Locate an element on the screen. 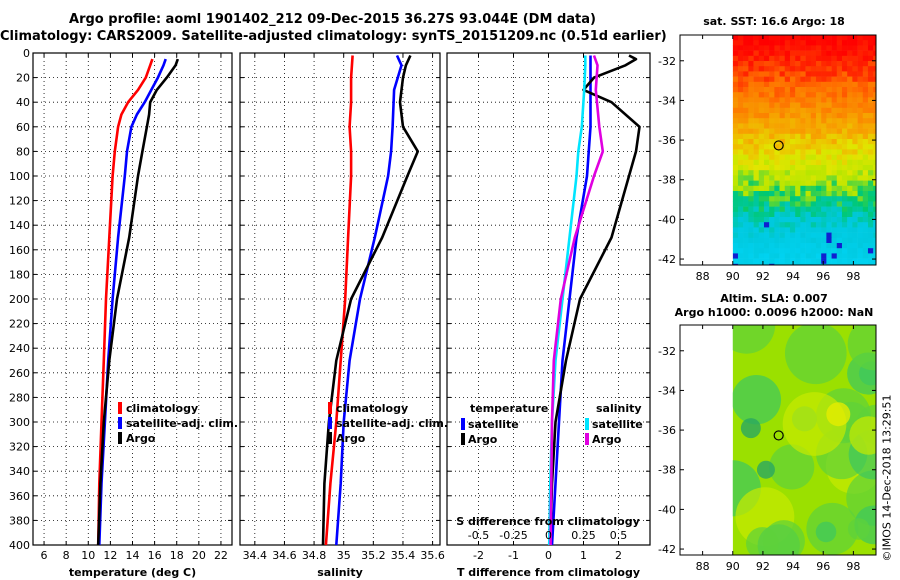 This screenshot has height=580, width=900. y-tick-label: 380 is located at coordinates (19, 520).